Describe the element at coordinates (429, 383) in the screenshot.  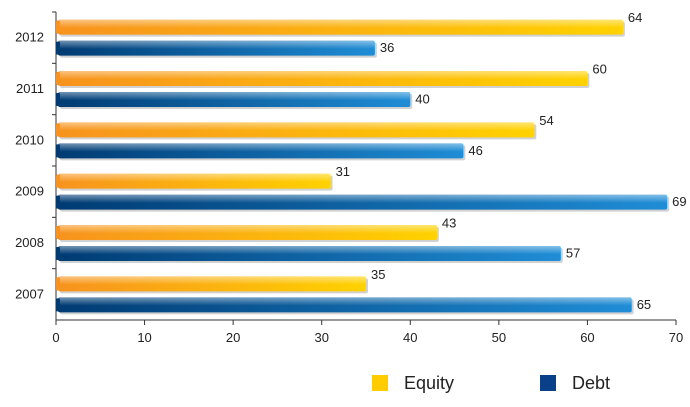
I see `legend-label-equity: Equity` at that location.